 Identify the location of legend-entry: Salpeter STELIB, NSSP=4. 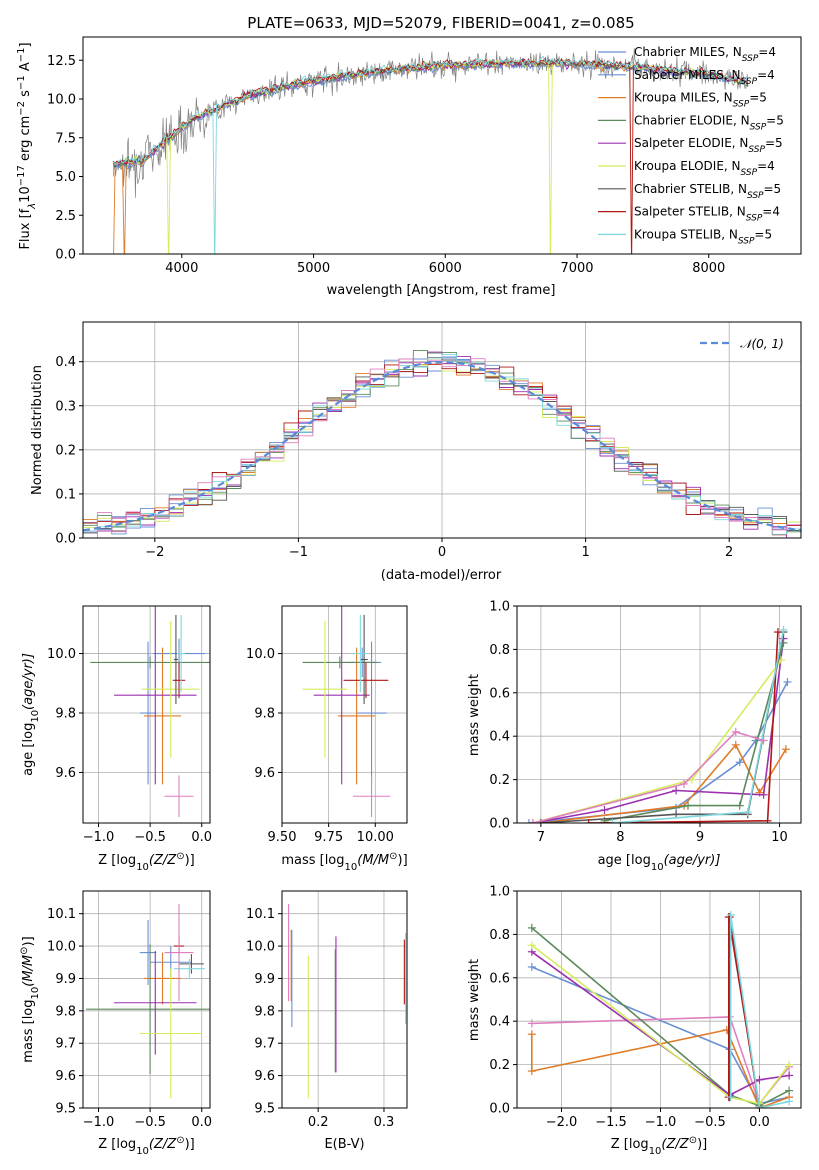
(707, 214).